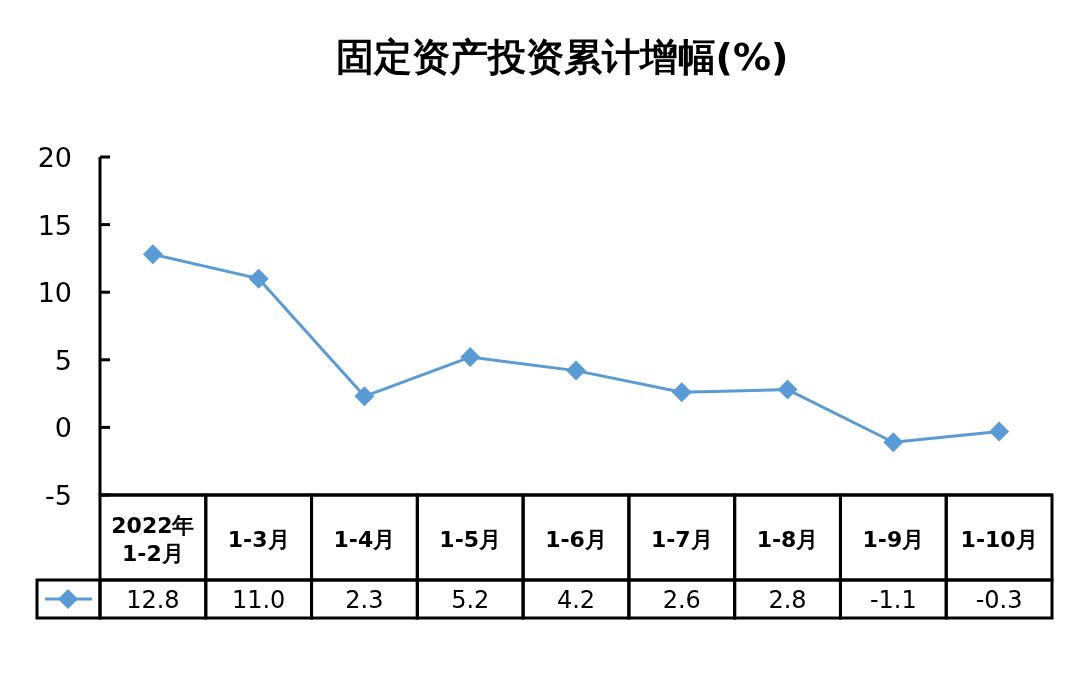  What do you see at coordinates (63, 428) in the screenshot?
I see `y-tick-label: 0` at bounding box center [63, 428].